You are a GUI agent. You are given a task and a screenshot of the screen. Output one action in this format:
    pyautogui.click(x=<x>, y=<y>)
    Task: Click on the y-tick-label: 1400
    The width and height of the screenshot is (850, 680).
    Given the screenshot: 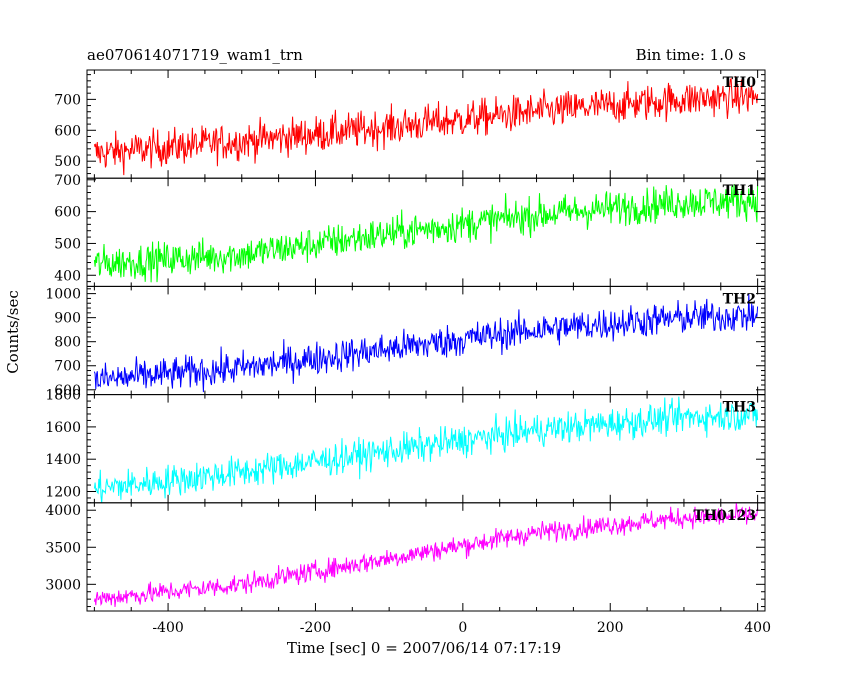 What is the action you would take?
    pyautogui.click(x=63, y=460)
    